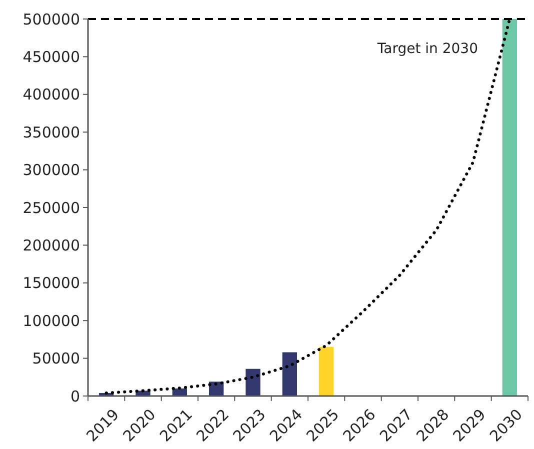  I want to click on y-tick-label: 300000, so click(51, 170).